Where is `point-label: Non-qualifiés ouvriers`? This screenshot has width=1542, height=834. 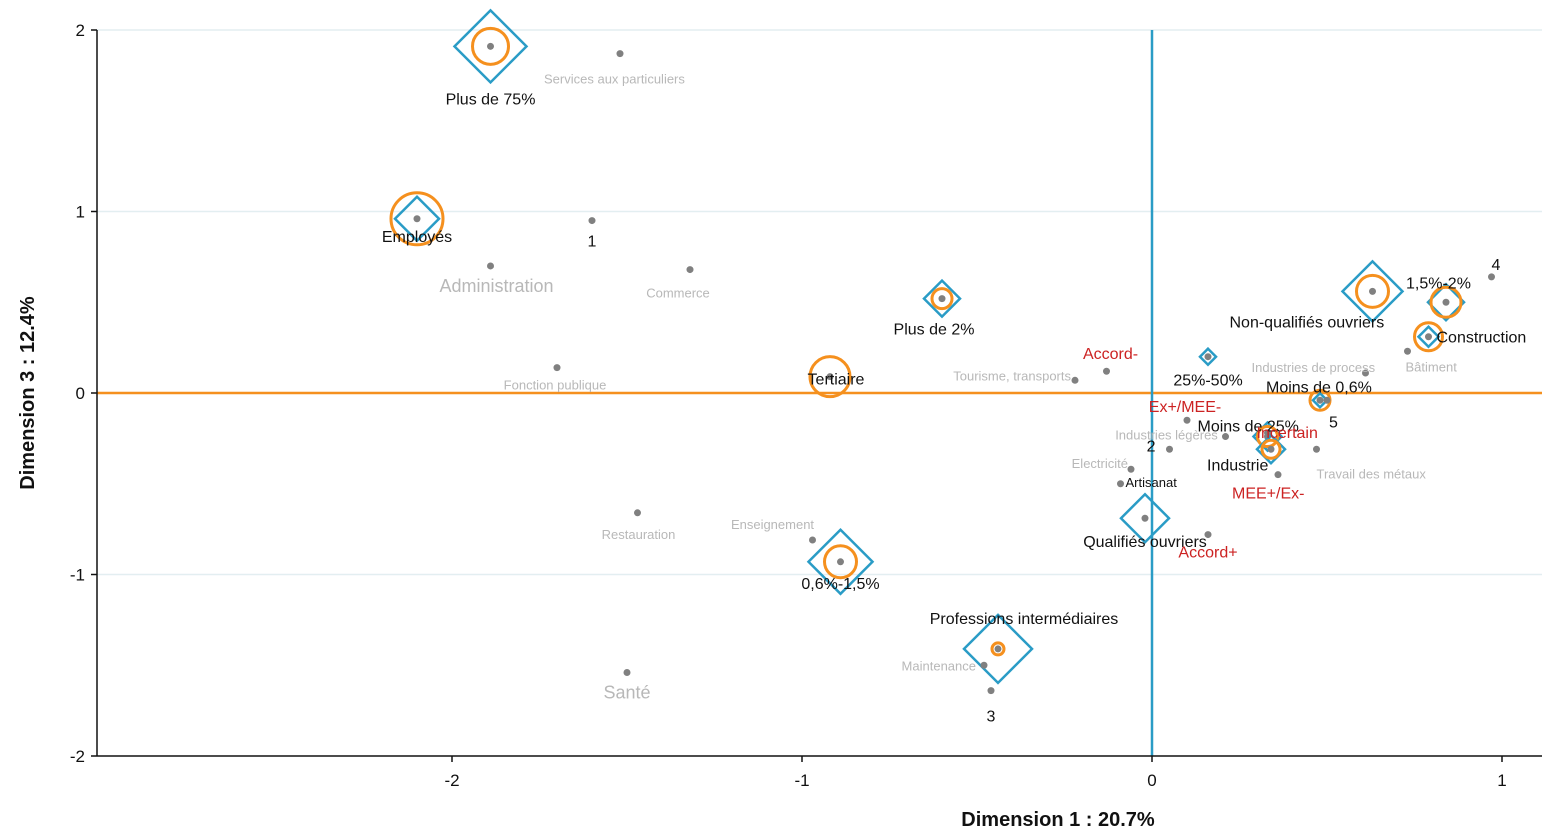
point-label: Non-qualifiés ouvriers is located at coordinates (1307, 322).